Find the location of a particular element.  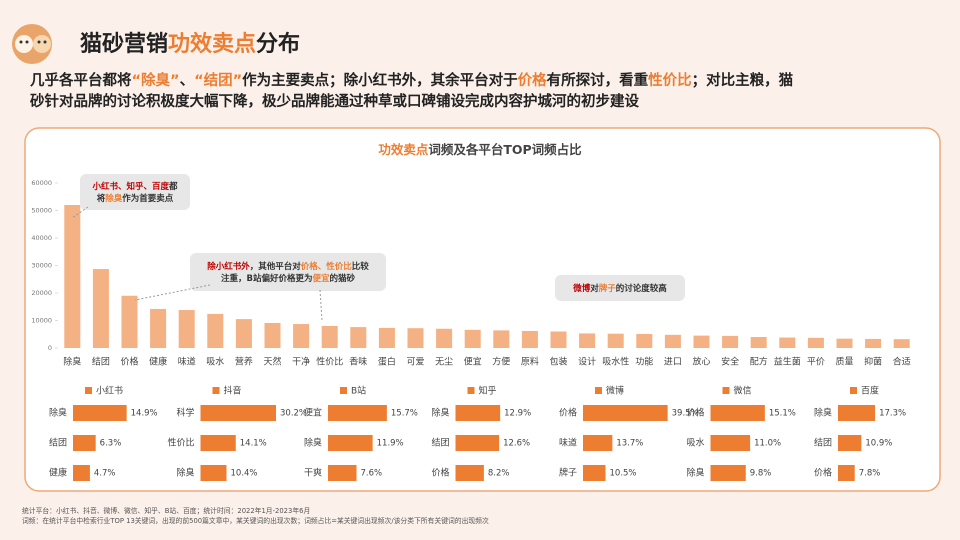

x-tick-label: 方便 is located at coordinates (501, 362).